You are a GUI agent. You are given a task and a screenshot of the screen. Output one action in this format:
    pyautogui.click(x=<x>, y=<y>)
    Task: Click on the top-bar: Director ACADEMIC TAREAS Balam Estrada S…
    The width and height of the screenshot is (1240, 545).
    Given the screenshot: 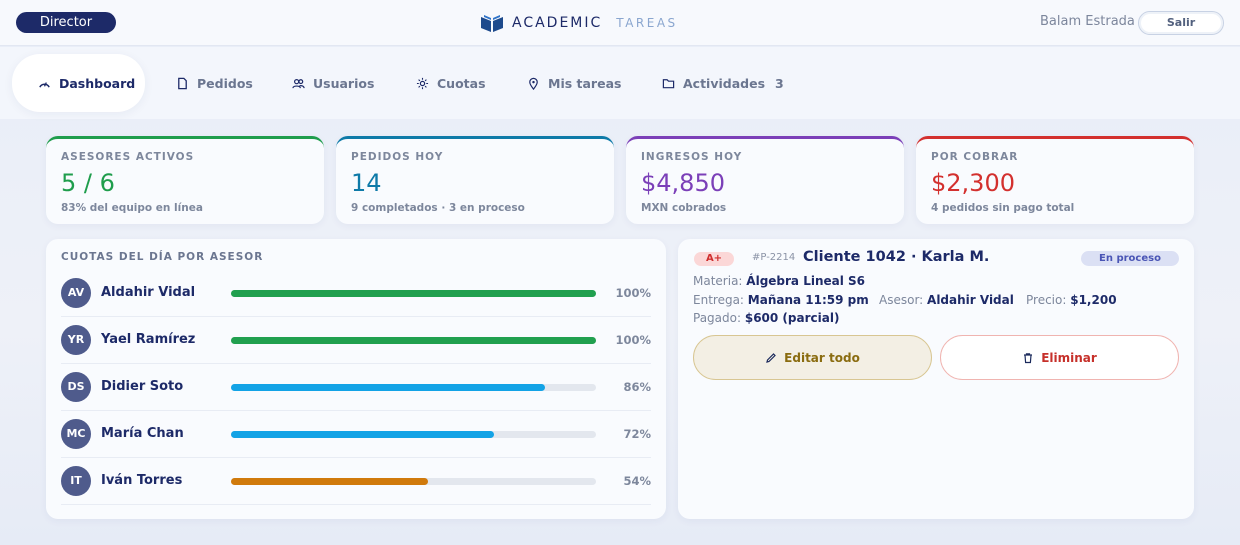 What is the action you would take?
    pyautogui.click(x=620, y=23)
    